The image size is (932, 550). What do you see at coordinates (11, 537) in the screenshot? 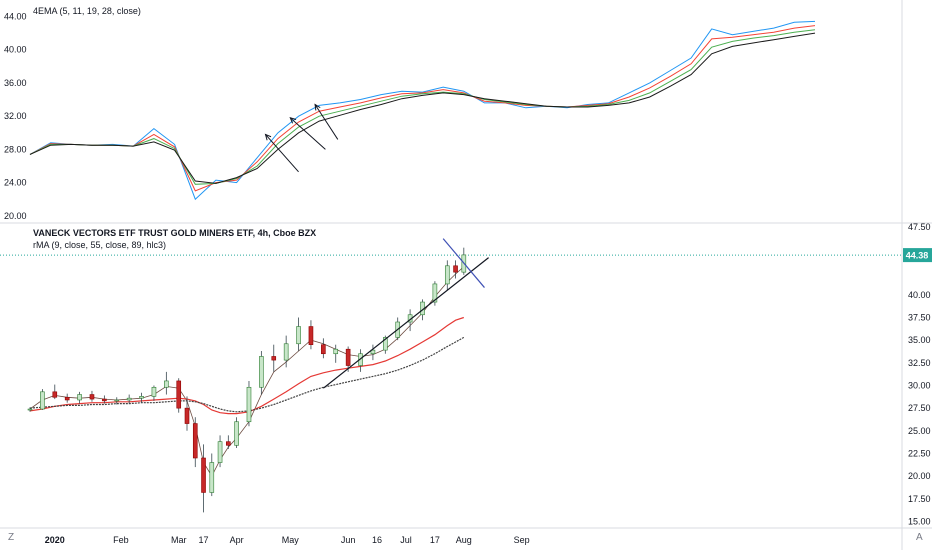
I see `log-scale-toggle: Z` at bounding box center [11, 537].